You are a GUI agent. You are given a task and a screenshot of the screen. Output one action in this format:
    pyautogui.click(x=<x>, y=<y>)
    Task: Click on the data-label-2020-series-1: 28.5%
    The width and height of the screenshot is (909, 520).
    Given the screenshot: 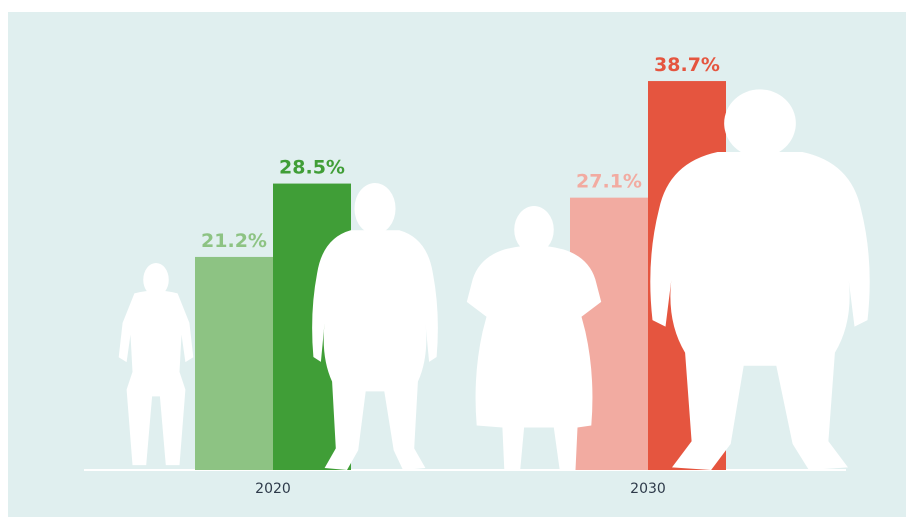 What is the action you would take?
    pyautogui.click(x=312, y=168)
    